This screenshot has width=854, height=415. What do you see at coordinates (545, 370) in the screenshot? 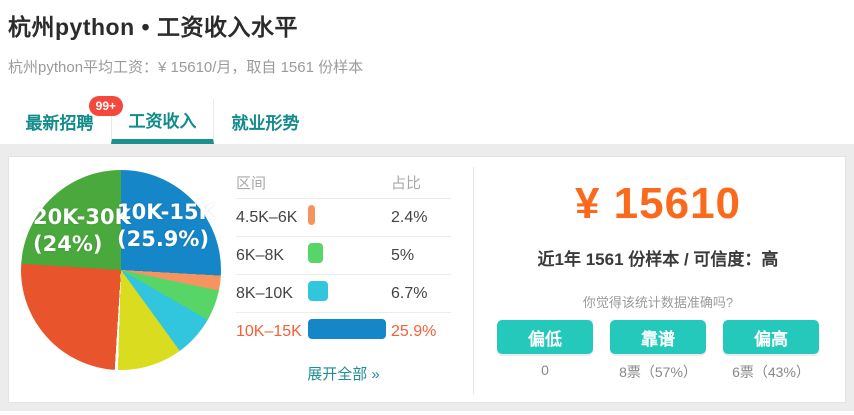
I see `vote-count-low: 0` at bounding box center [545, 370].